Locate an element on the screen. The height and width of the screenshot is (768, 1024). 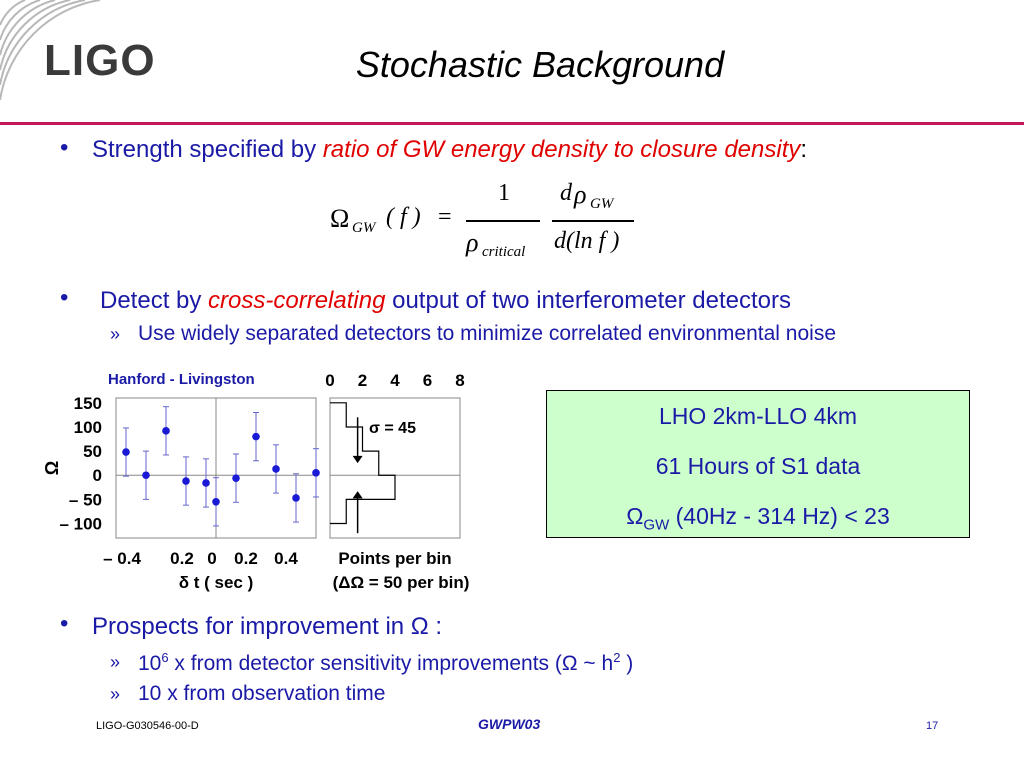
eq-frac1-bar is located at coordinates (503, 221).